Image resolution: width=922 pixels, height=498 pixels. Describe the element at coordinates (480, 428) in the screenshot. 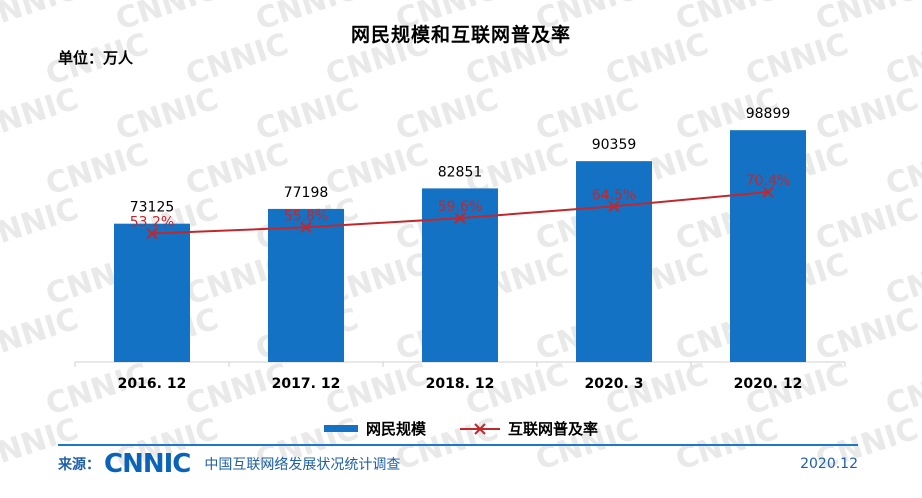

I see `legend-line-swatch` at that location.